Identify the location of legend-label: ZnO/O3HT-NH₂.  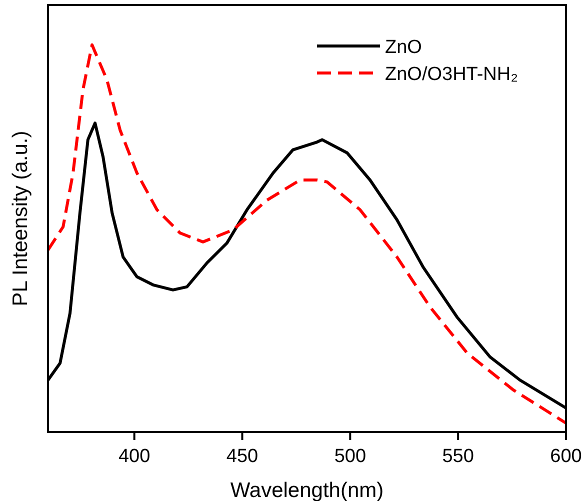
(451, 74).